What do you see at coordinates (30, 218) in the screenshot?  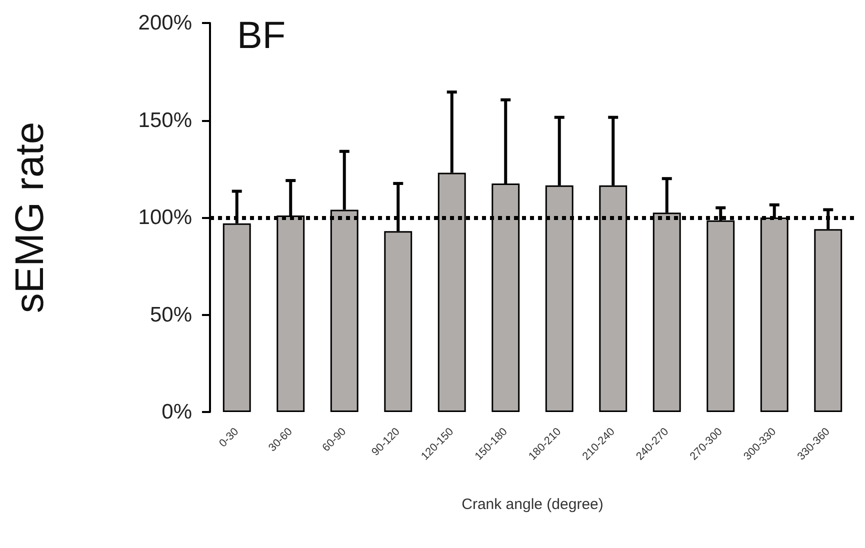 I see `y-axis-title: sEMG rate` at bounding box center [30, 218].